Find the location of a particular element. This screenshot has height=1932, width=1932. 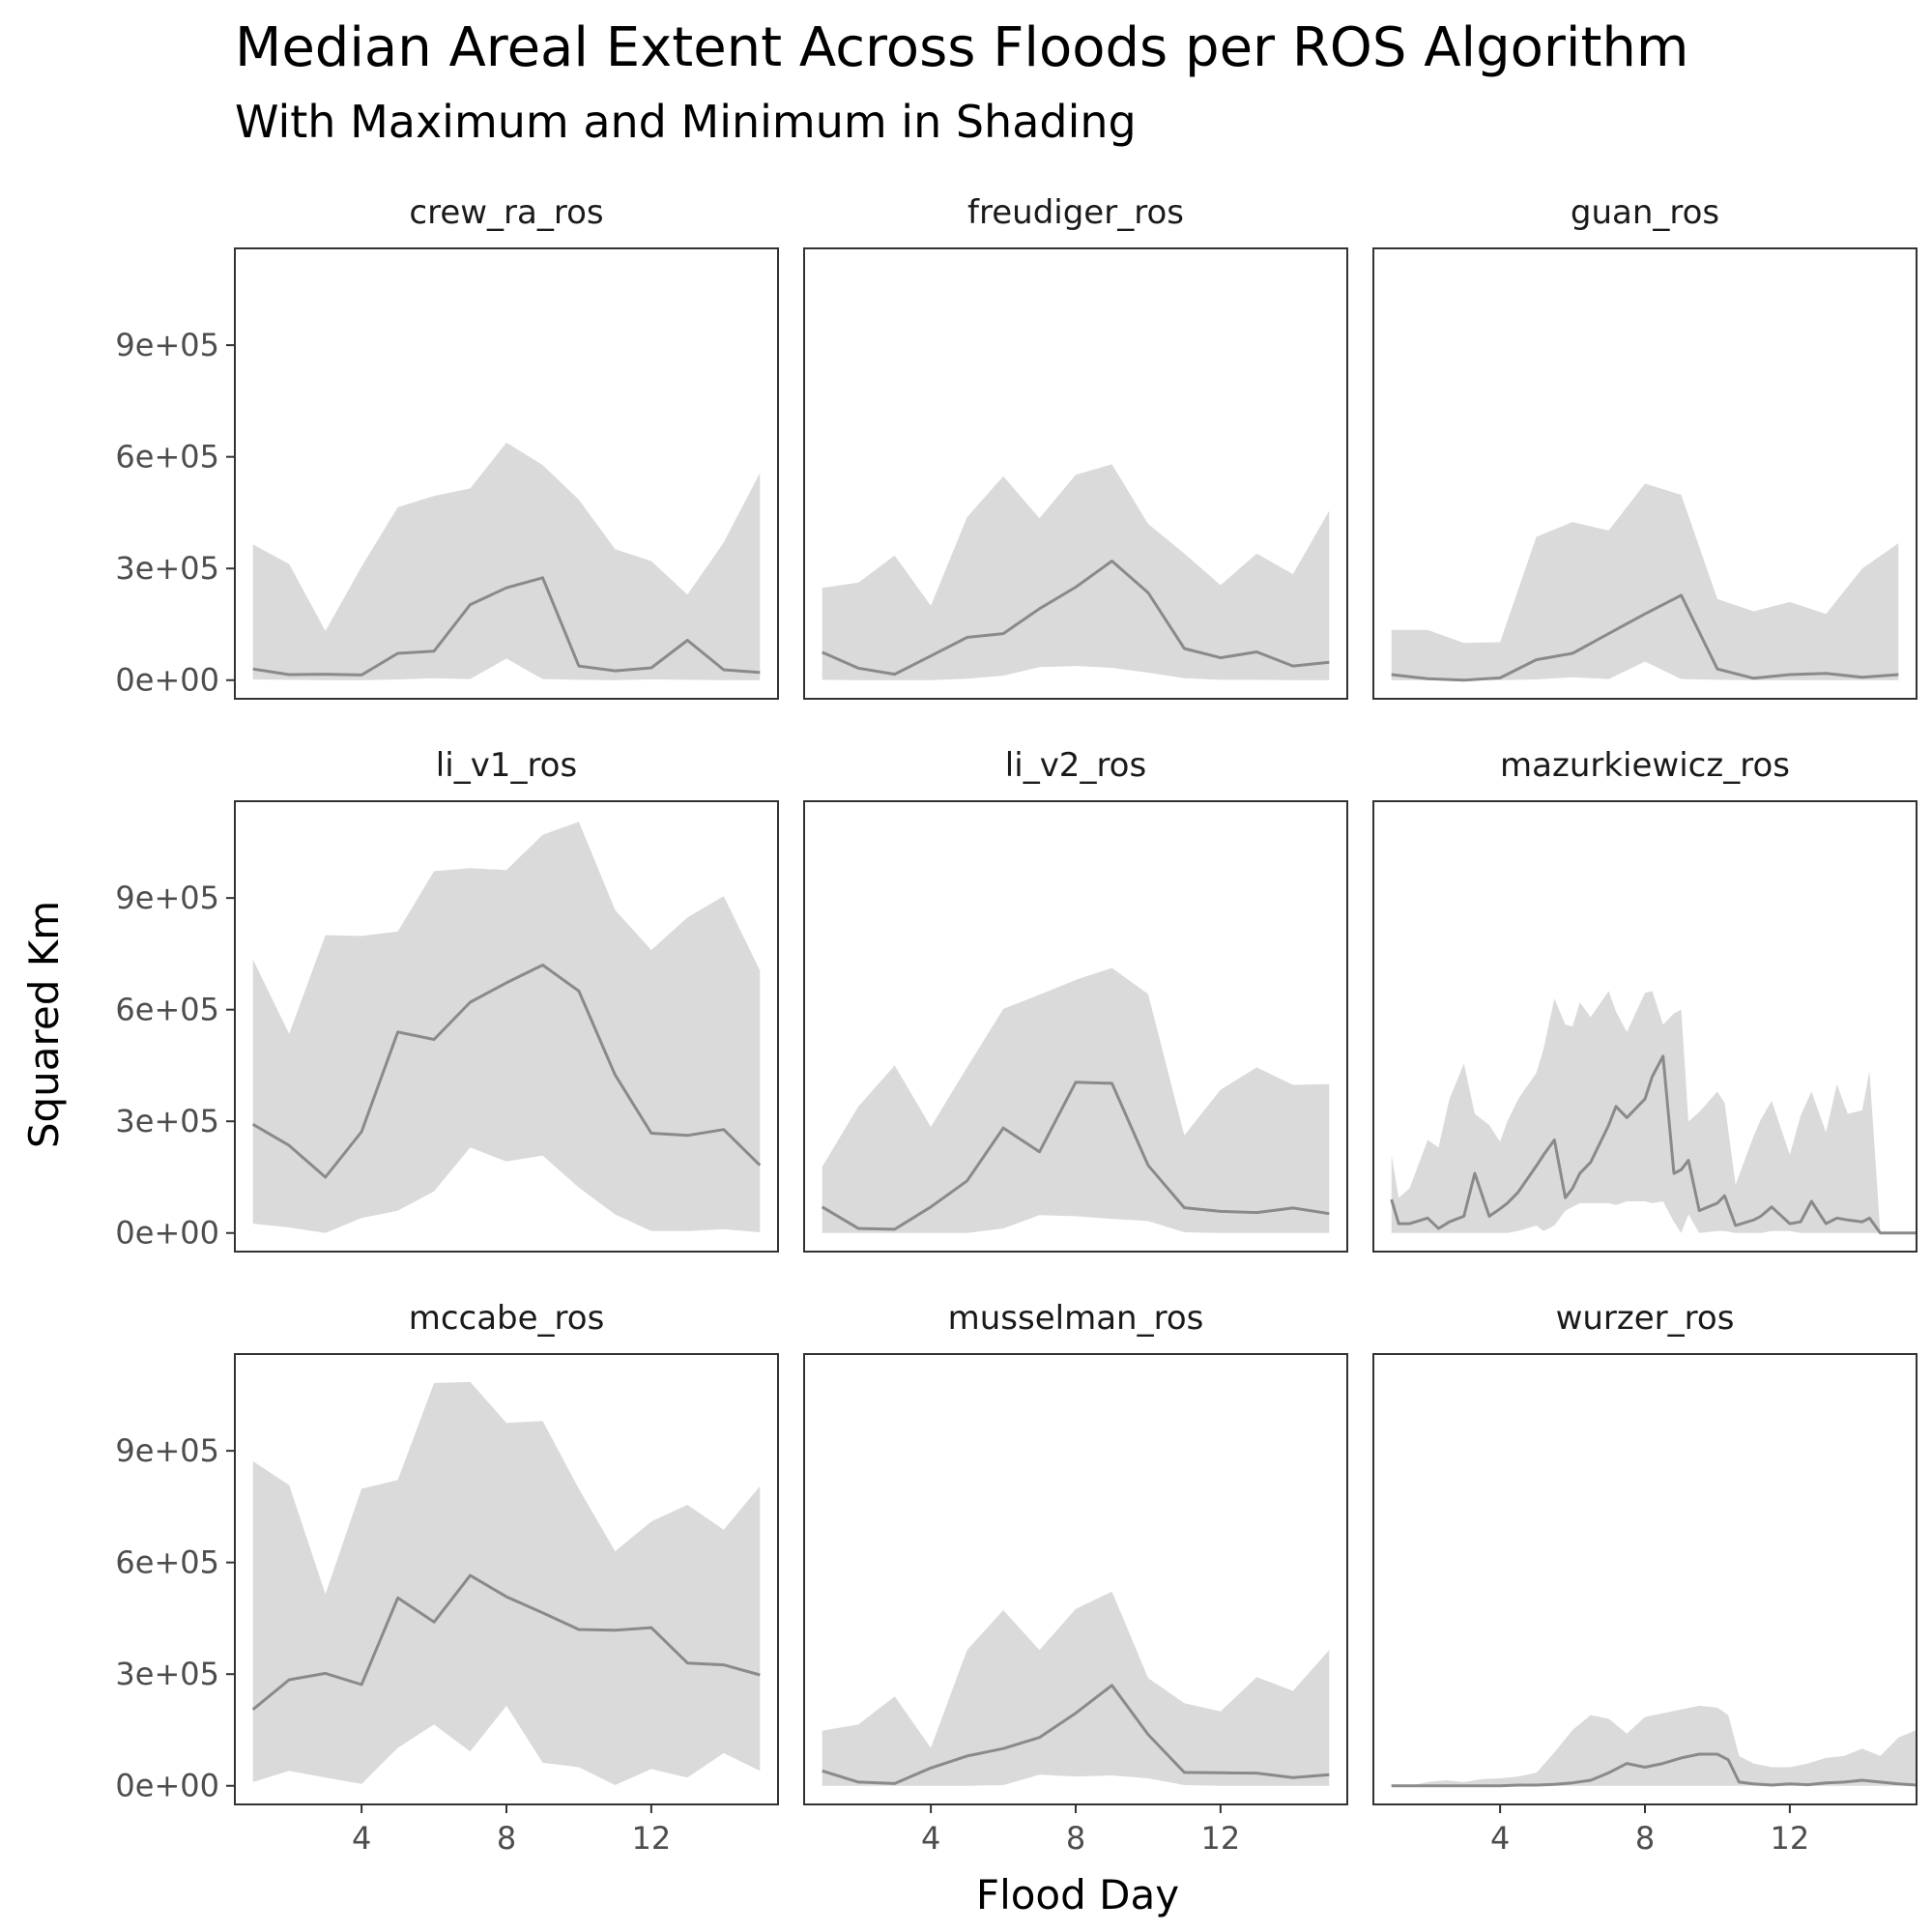

facet-panel-musselman_ros: musselman_ros 4 8 12 is located at coordinates (1075, 1578).